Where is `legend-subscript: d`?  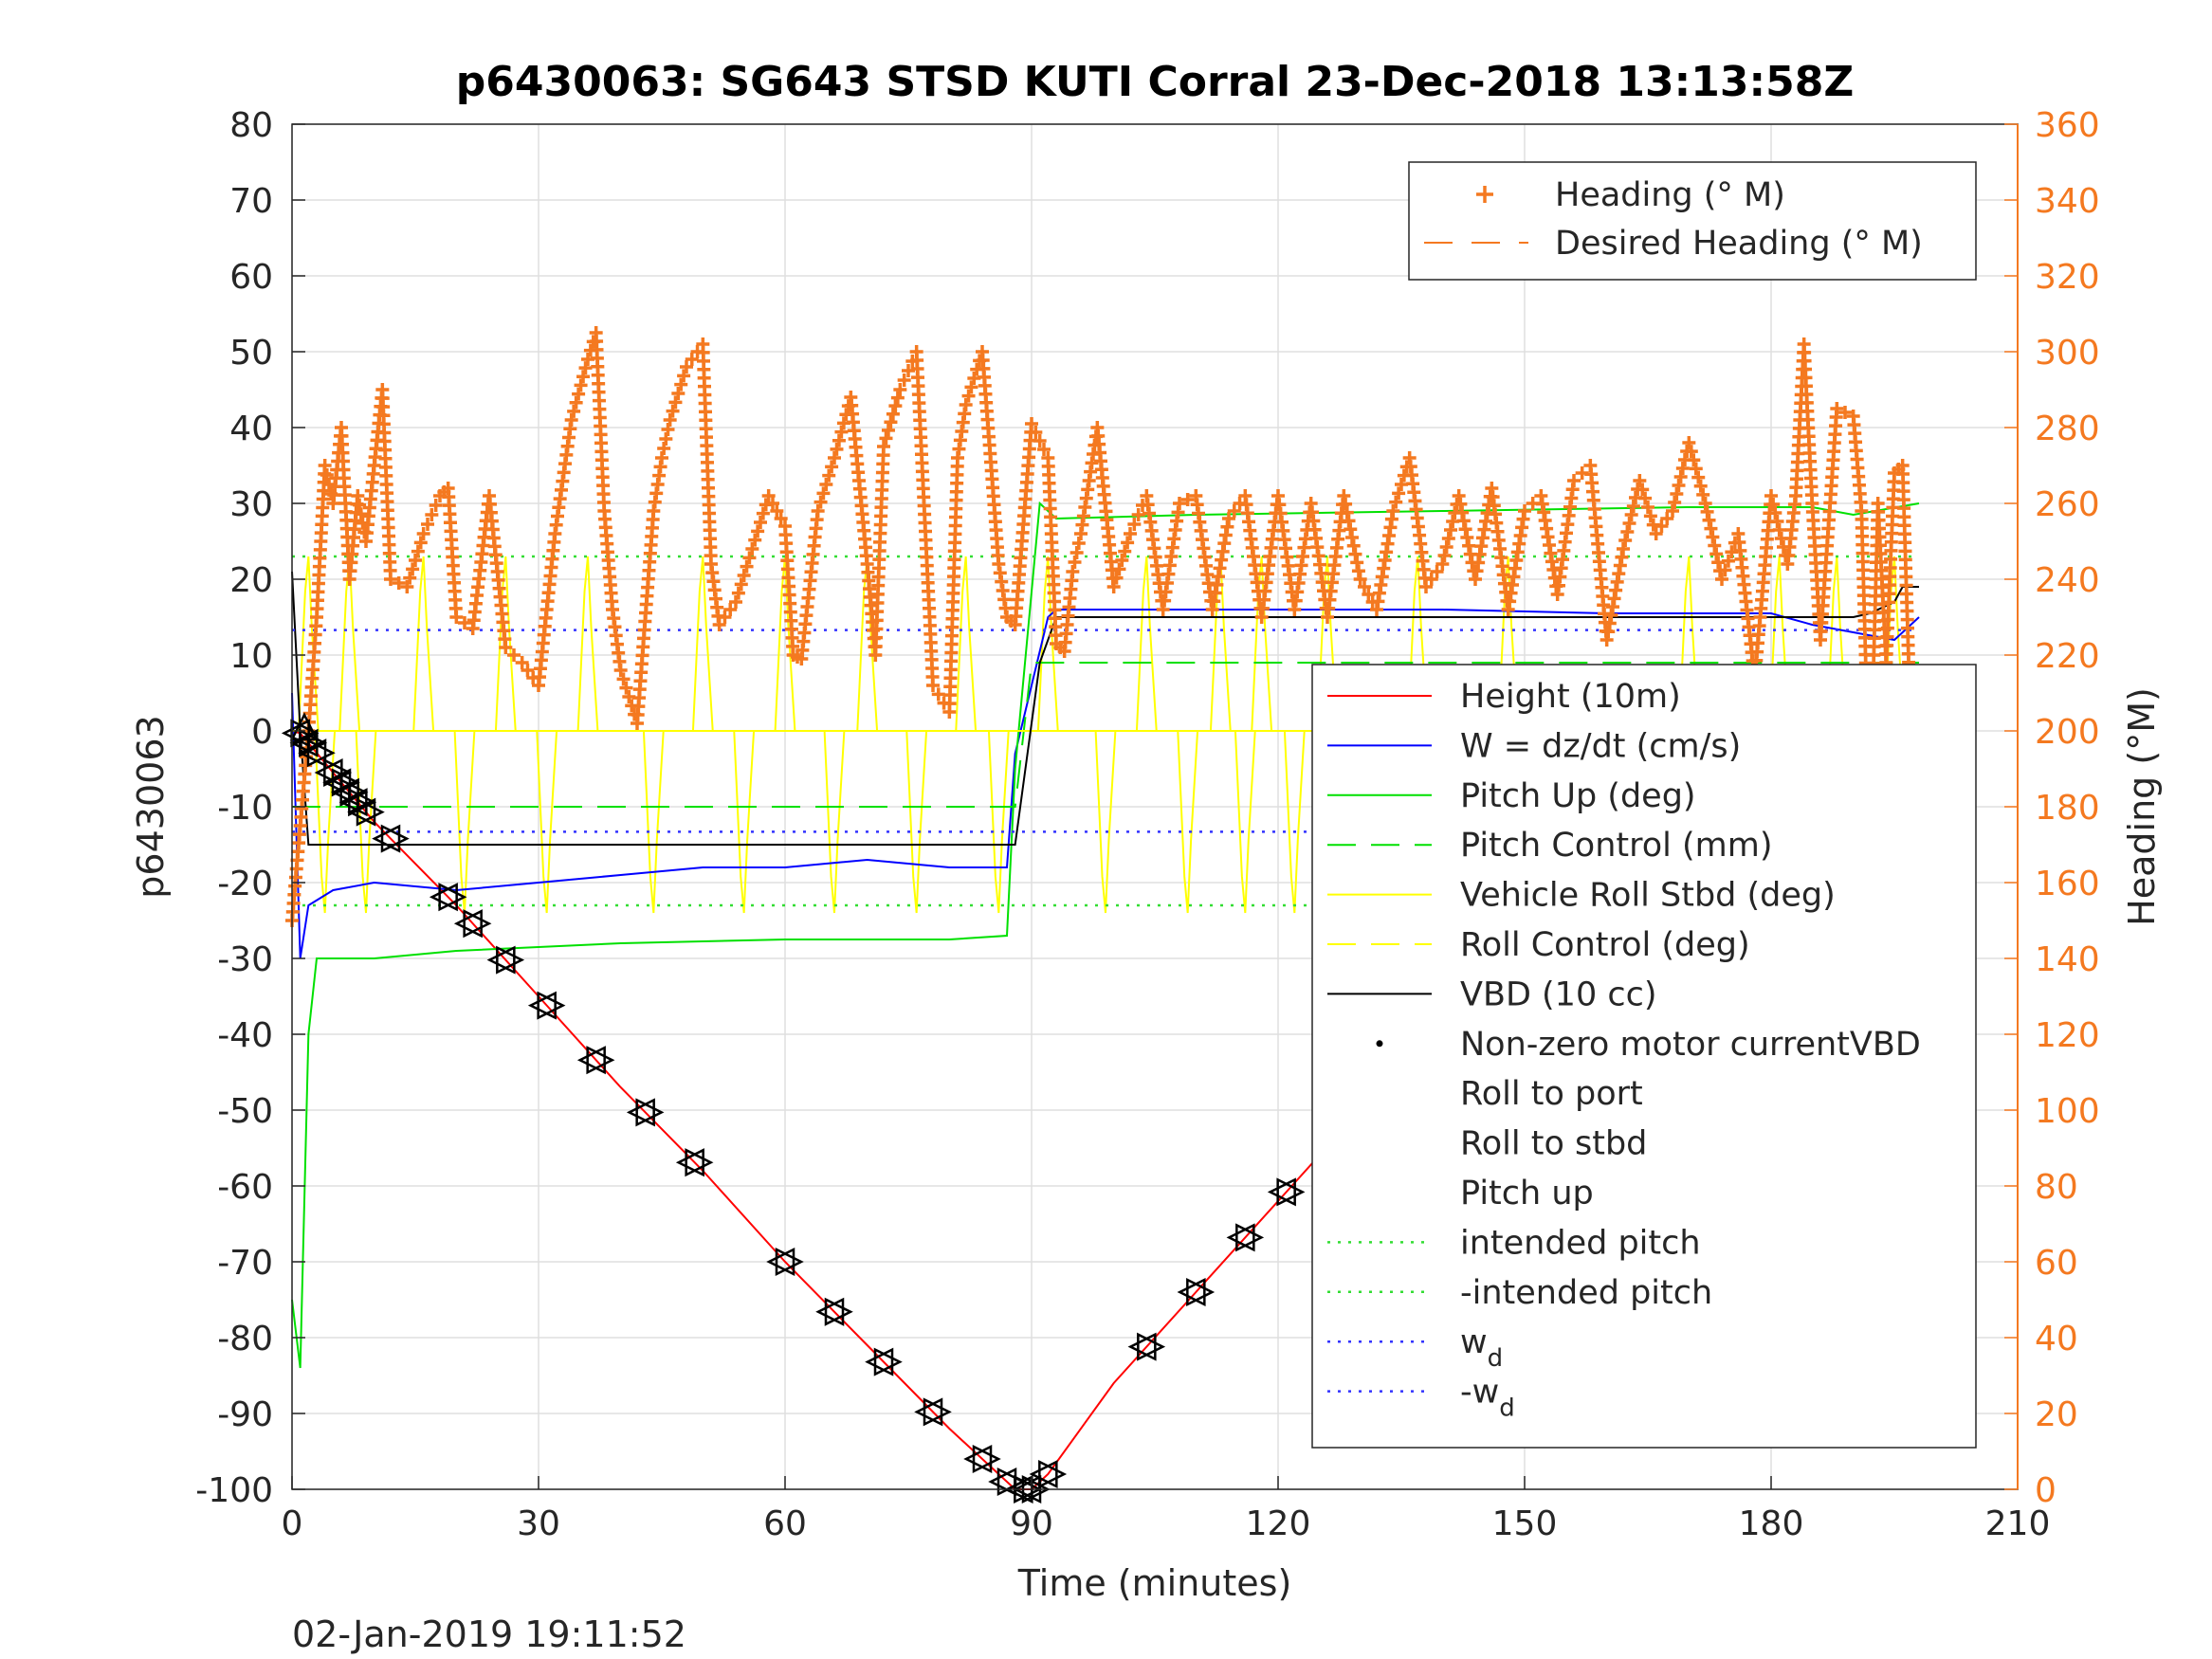
legend-subscript: d is located at coordinates (1496, 1358).